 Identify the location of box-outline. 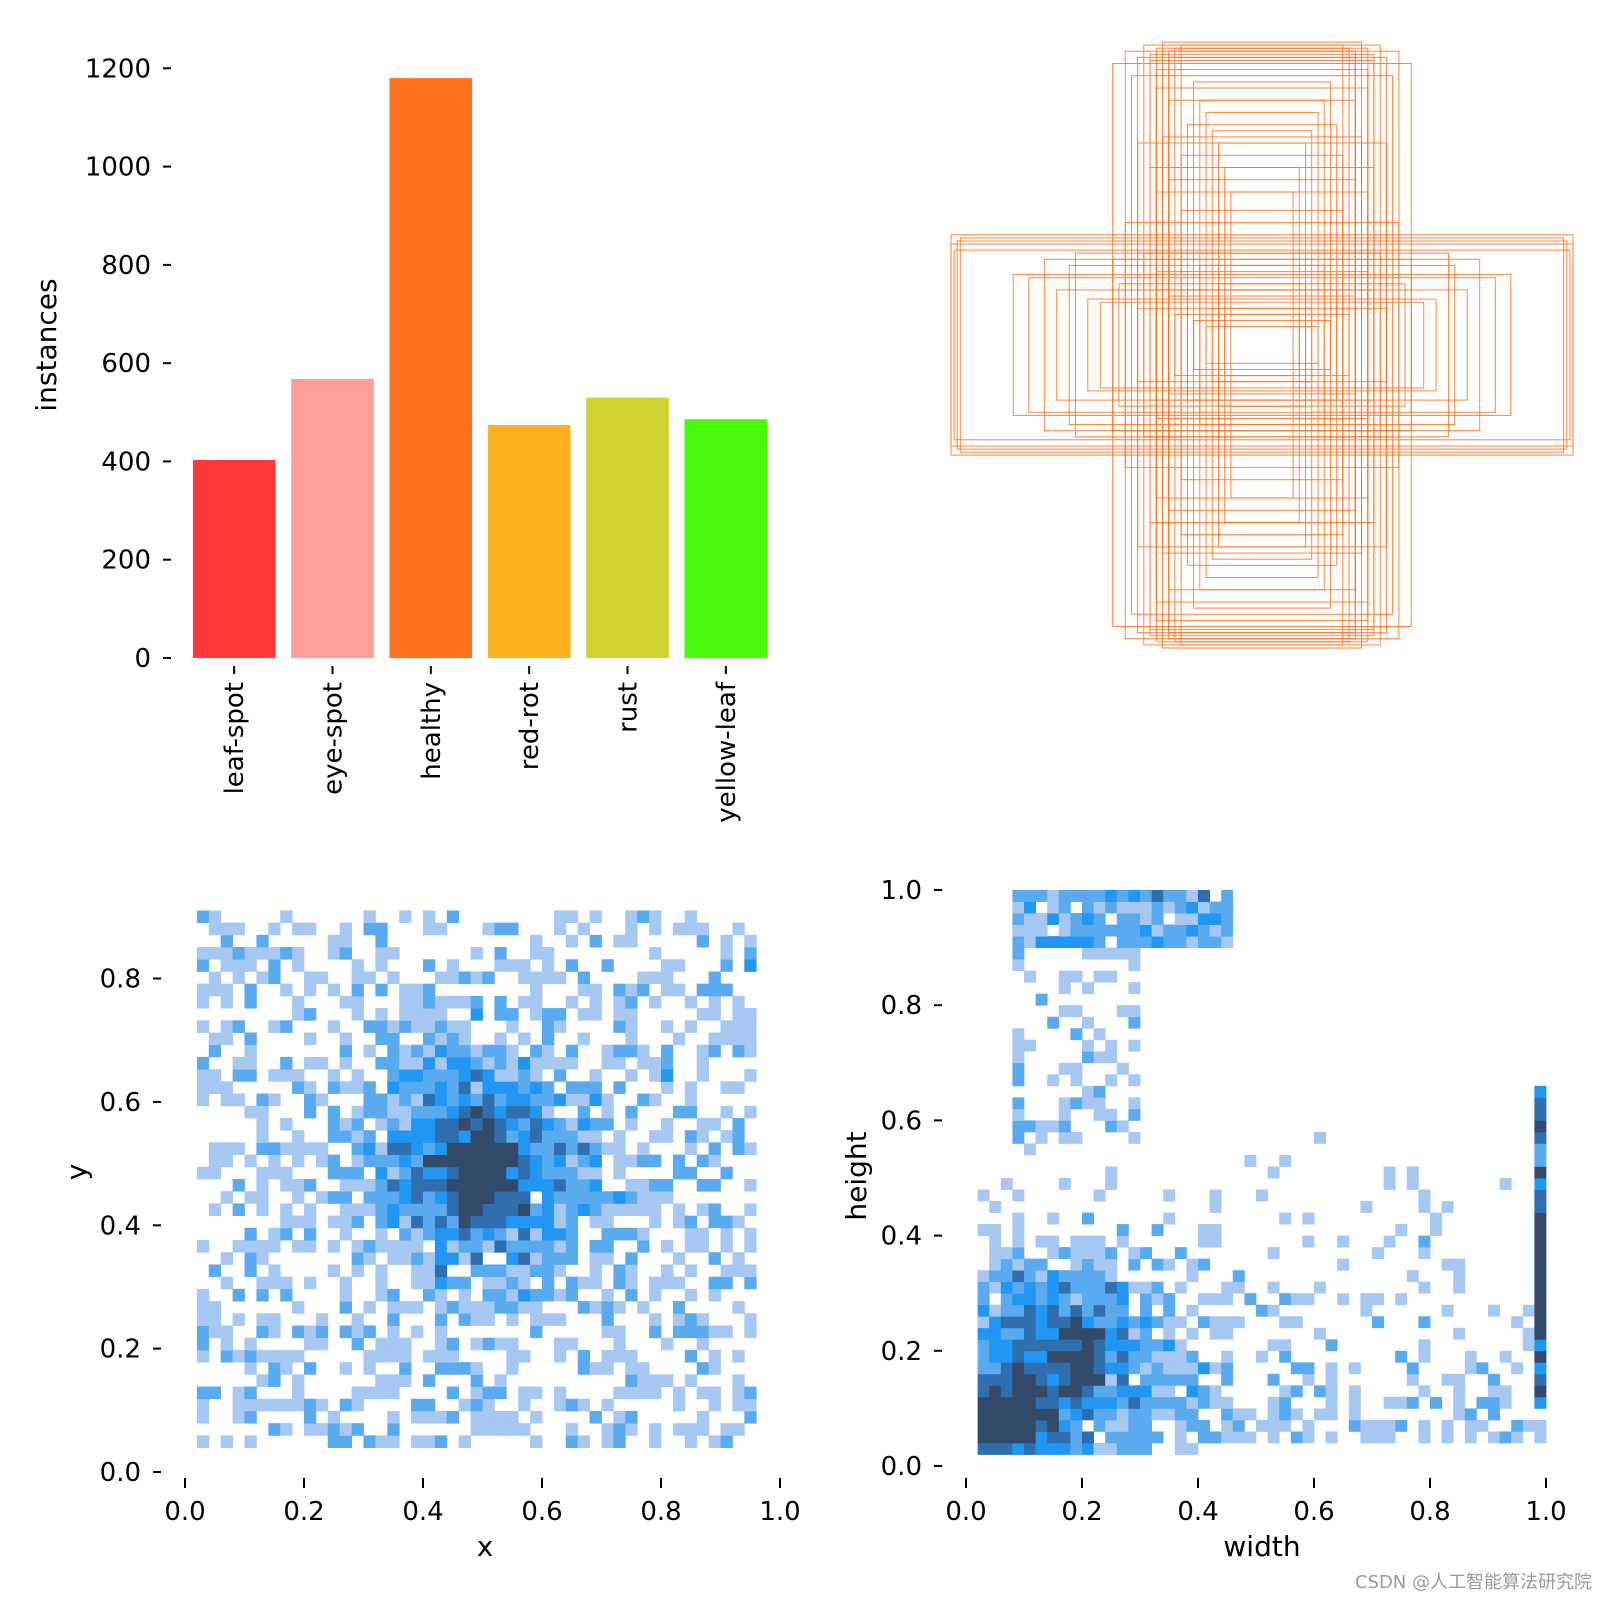
(1262, 345).